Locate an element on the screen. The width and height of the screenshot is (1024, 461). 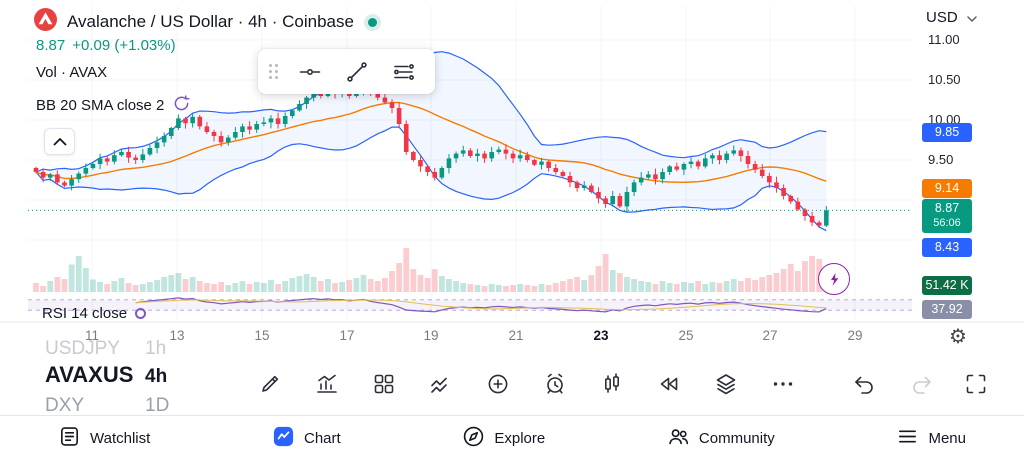
nav-chart: Chart is located at coordinates (306, 438).